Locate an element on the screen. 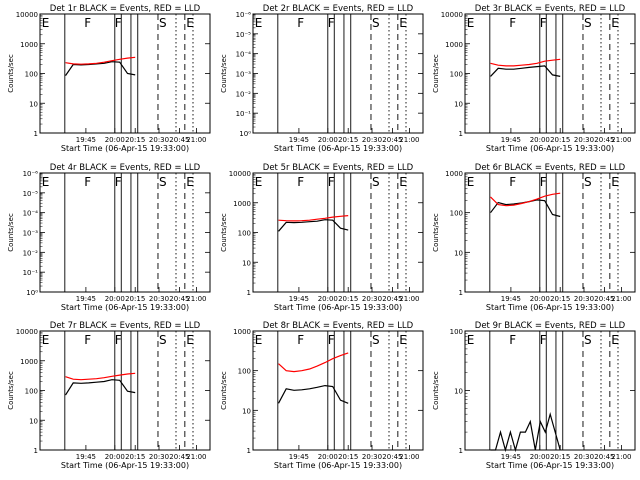  panel-title: Det 7r BLACK = Events, RED = LLD is located at coordinates (125, 326).